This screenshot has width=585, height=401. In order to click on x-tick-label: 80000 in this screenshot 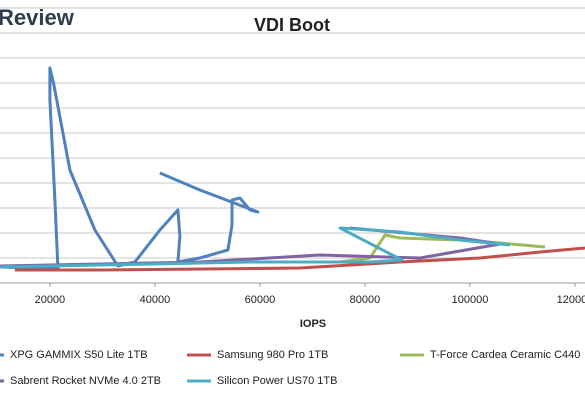, I will do `click(365, 300)`.